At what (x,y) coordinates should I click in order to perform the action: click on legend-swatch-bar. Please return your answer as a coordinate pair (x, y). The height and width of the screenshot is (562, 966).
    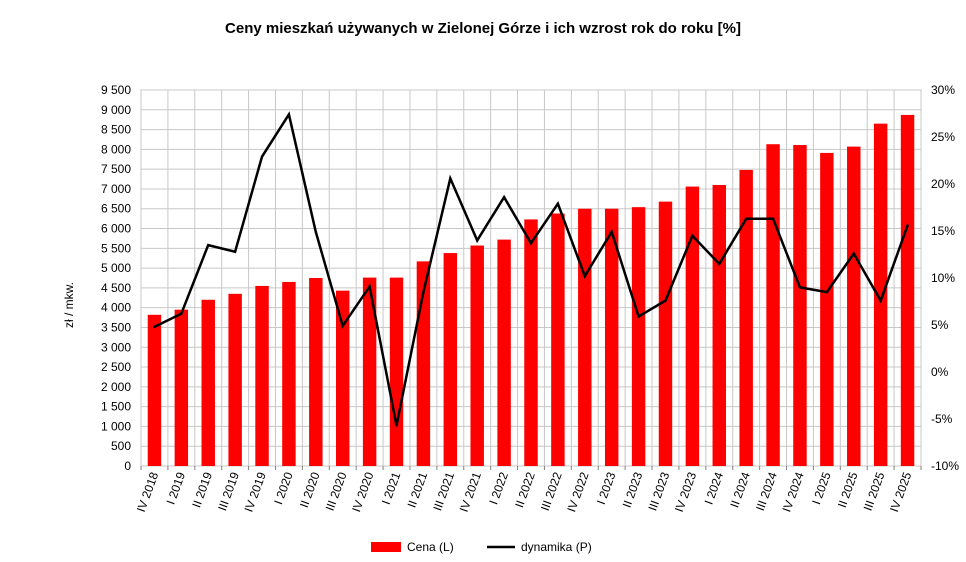
    Looking at the image, I should click on (386, 547).